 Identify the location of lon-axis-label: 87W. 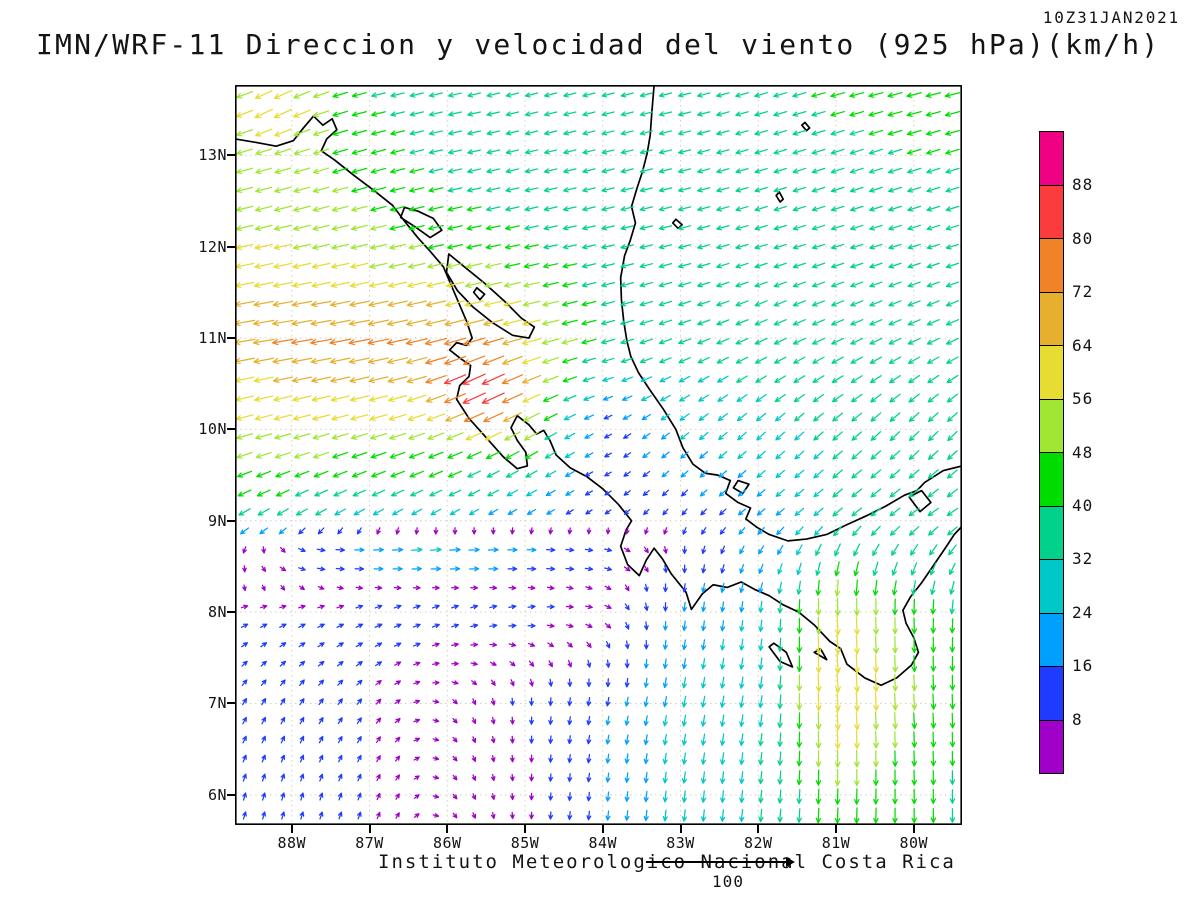
(369, 843).